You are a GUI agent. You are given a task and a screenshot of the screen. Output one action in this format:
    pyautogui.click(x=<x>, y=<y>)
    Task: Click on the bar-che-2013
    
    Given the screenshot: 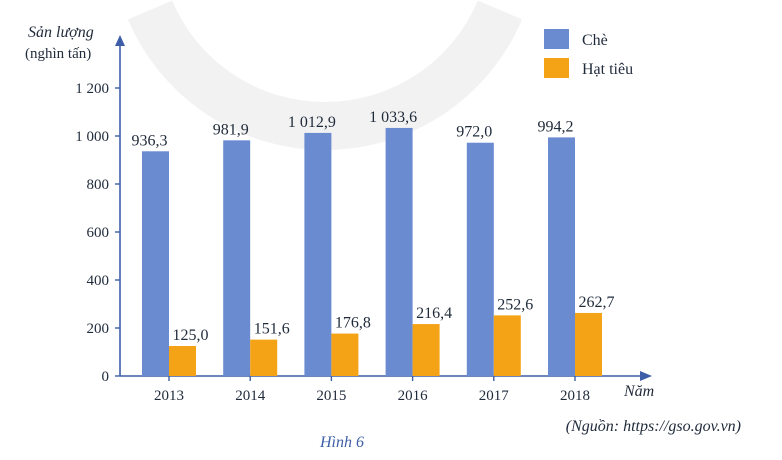 What is the action you would take?
    pyautogui.click(x=155, y=263)
    